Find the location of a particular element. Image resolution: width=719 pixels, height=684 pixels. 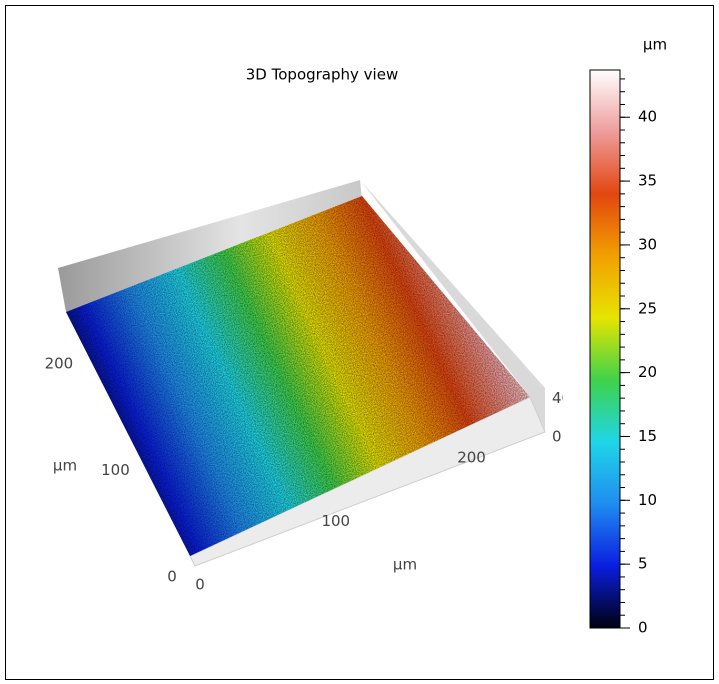

colorbar-tick-label: 0 is located at coordinates (643, 628).